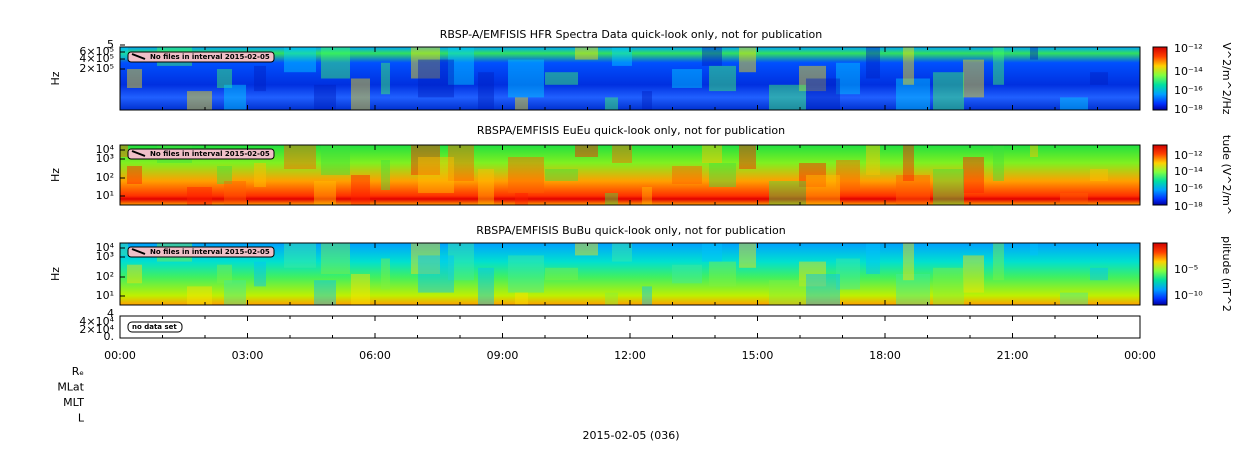 The width and height of the screenshot is (1250, 449). I want to click on x-tick-label: 03:00, so click(248, 355).